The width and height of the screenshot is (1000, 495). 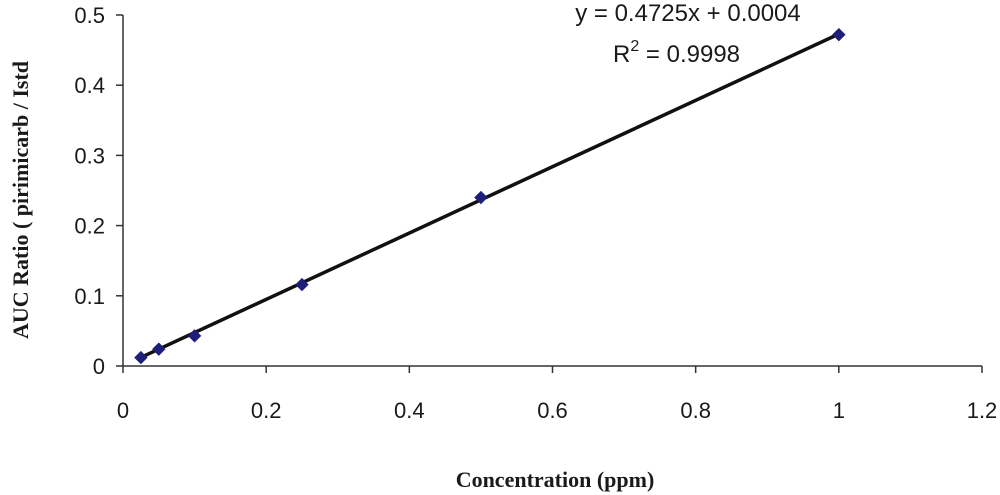 I want to click on y-ticks: 0 0.1 0.2 0.3 0.4 0.5, so click(x=98, y=191).